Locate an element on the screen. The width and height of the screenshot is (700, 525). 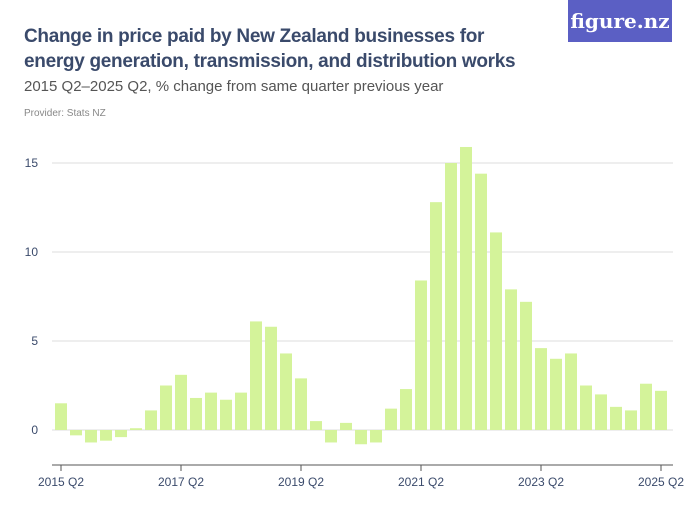
logo-text: figure.nz is located at coordinates (620, 21).